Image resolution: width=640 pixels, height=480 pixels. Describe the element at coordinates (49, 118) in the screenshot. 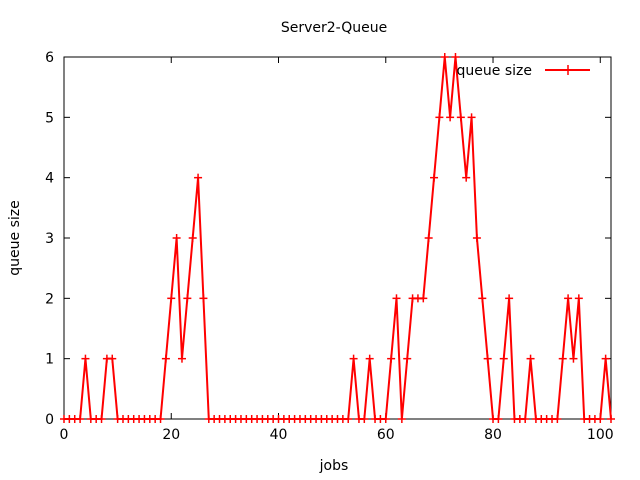

I see `y-tick-label: 5` at that location.